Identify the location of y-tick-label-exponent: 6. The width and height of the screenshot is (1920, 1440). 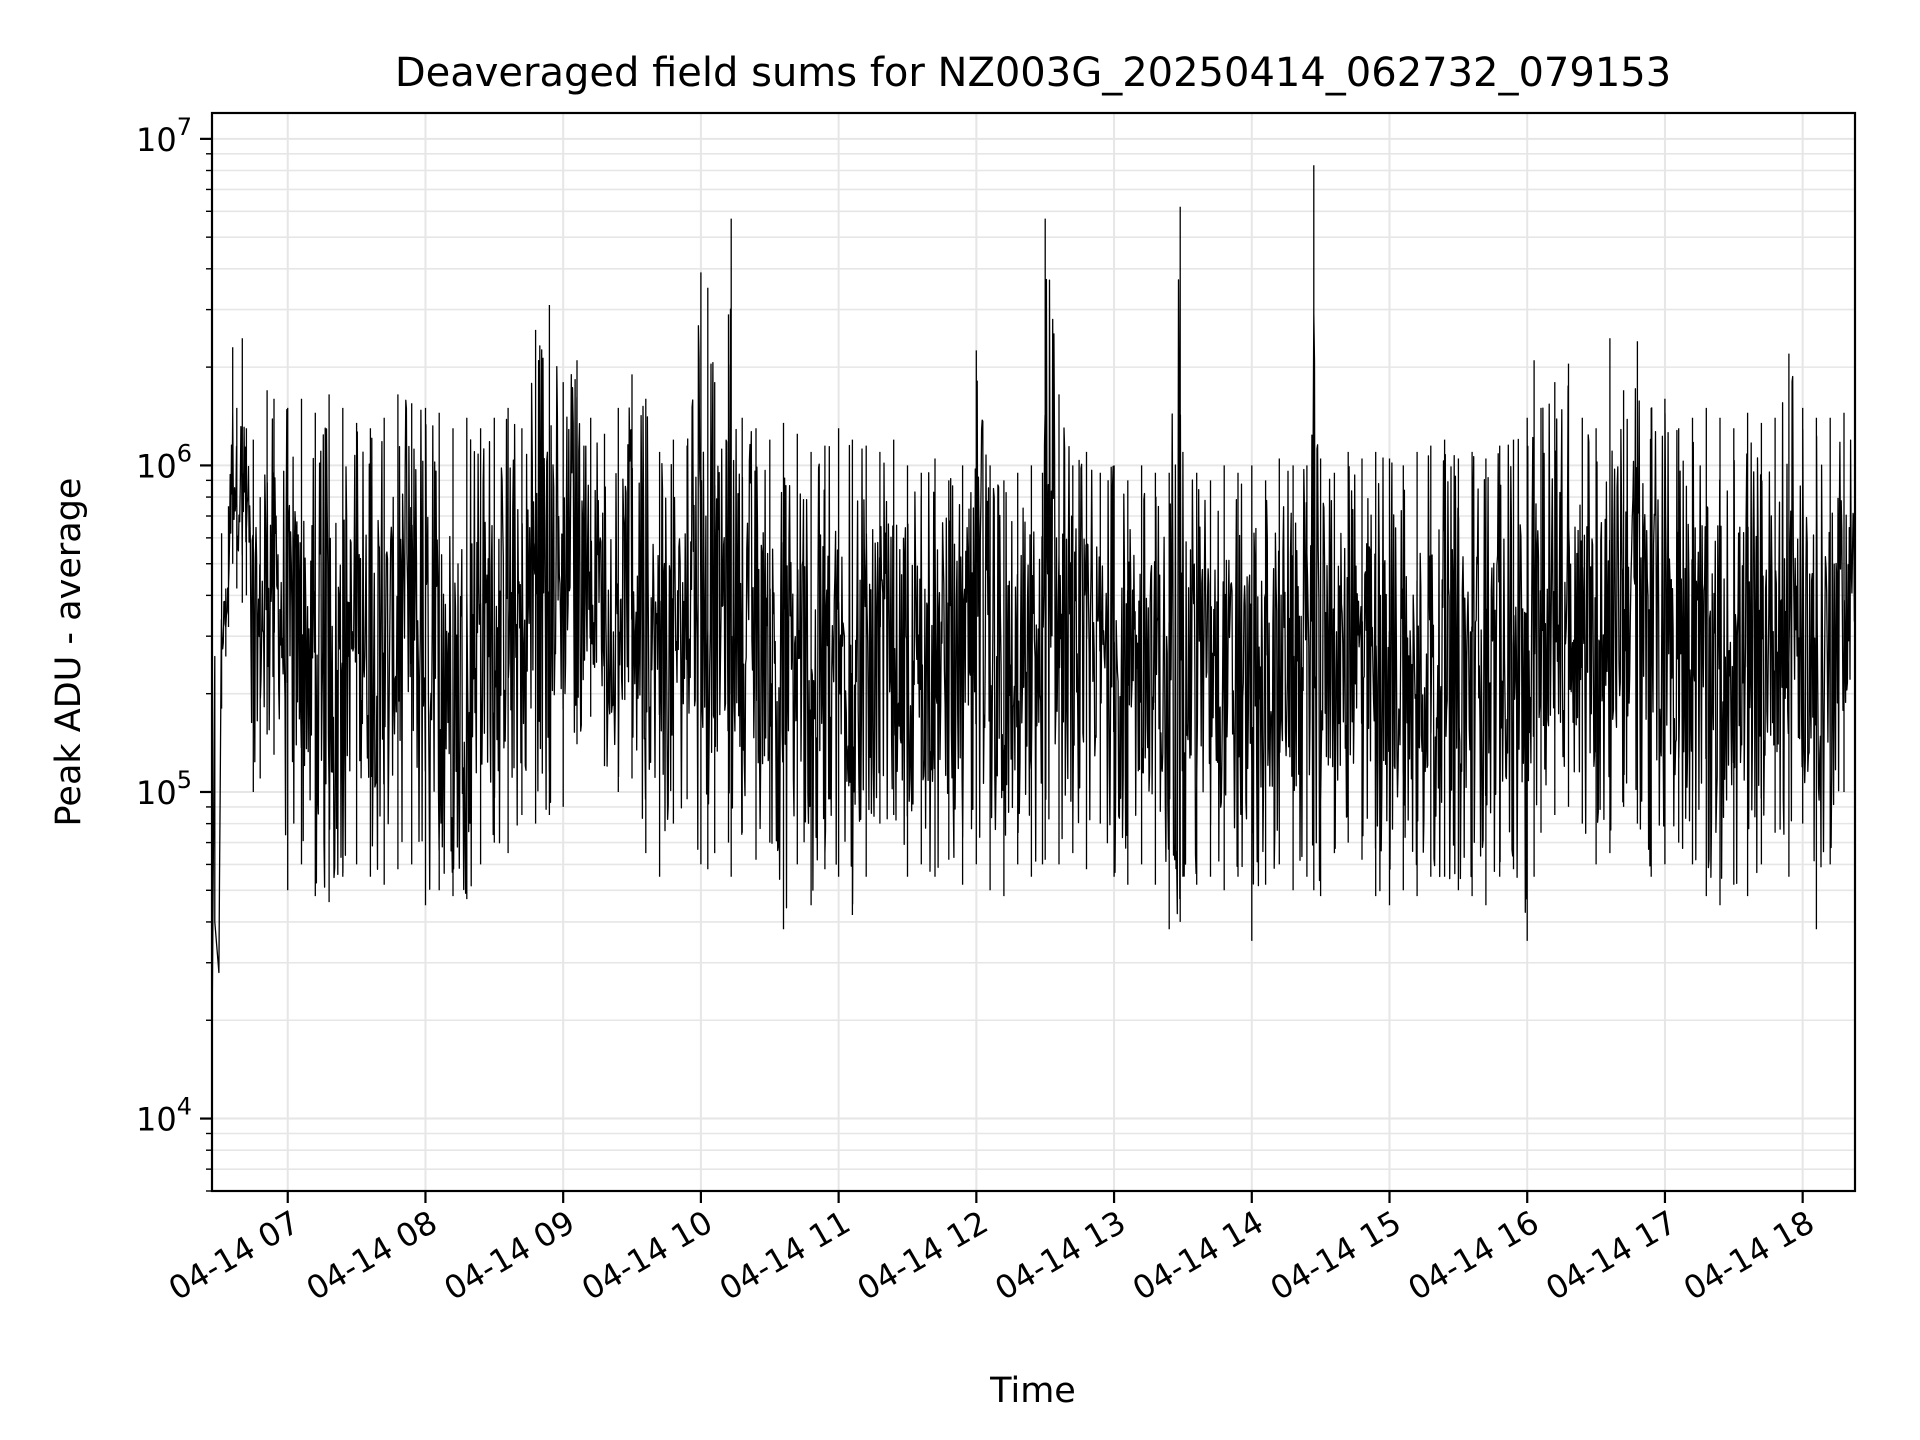
(184, 453).